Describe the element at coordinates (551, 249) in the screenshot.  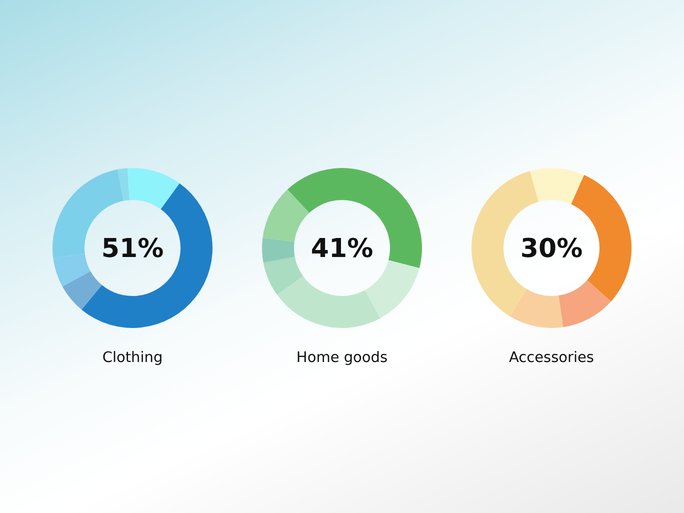
I see `text: 30%` at that location.